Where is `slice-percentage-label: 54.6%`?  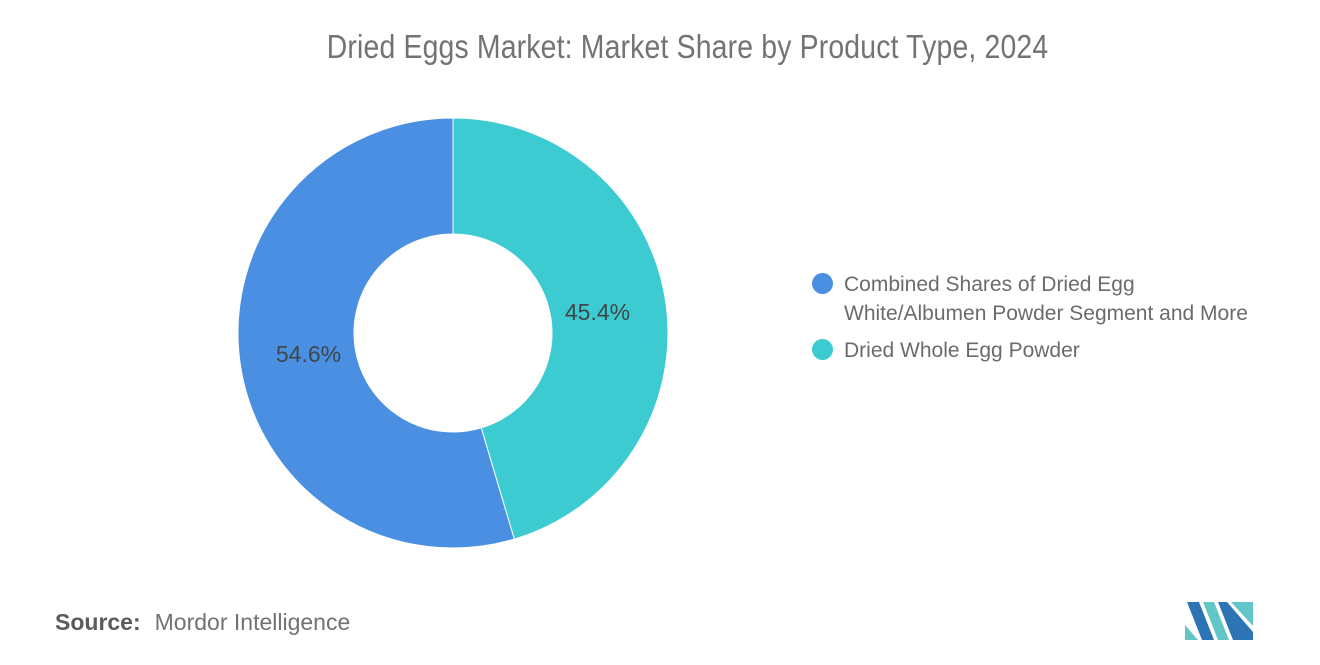 slice-percentage-label: 54.6% is located at coordinates (308, 354).